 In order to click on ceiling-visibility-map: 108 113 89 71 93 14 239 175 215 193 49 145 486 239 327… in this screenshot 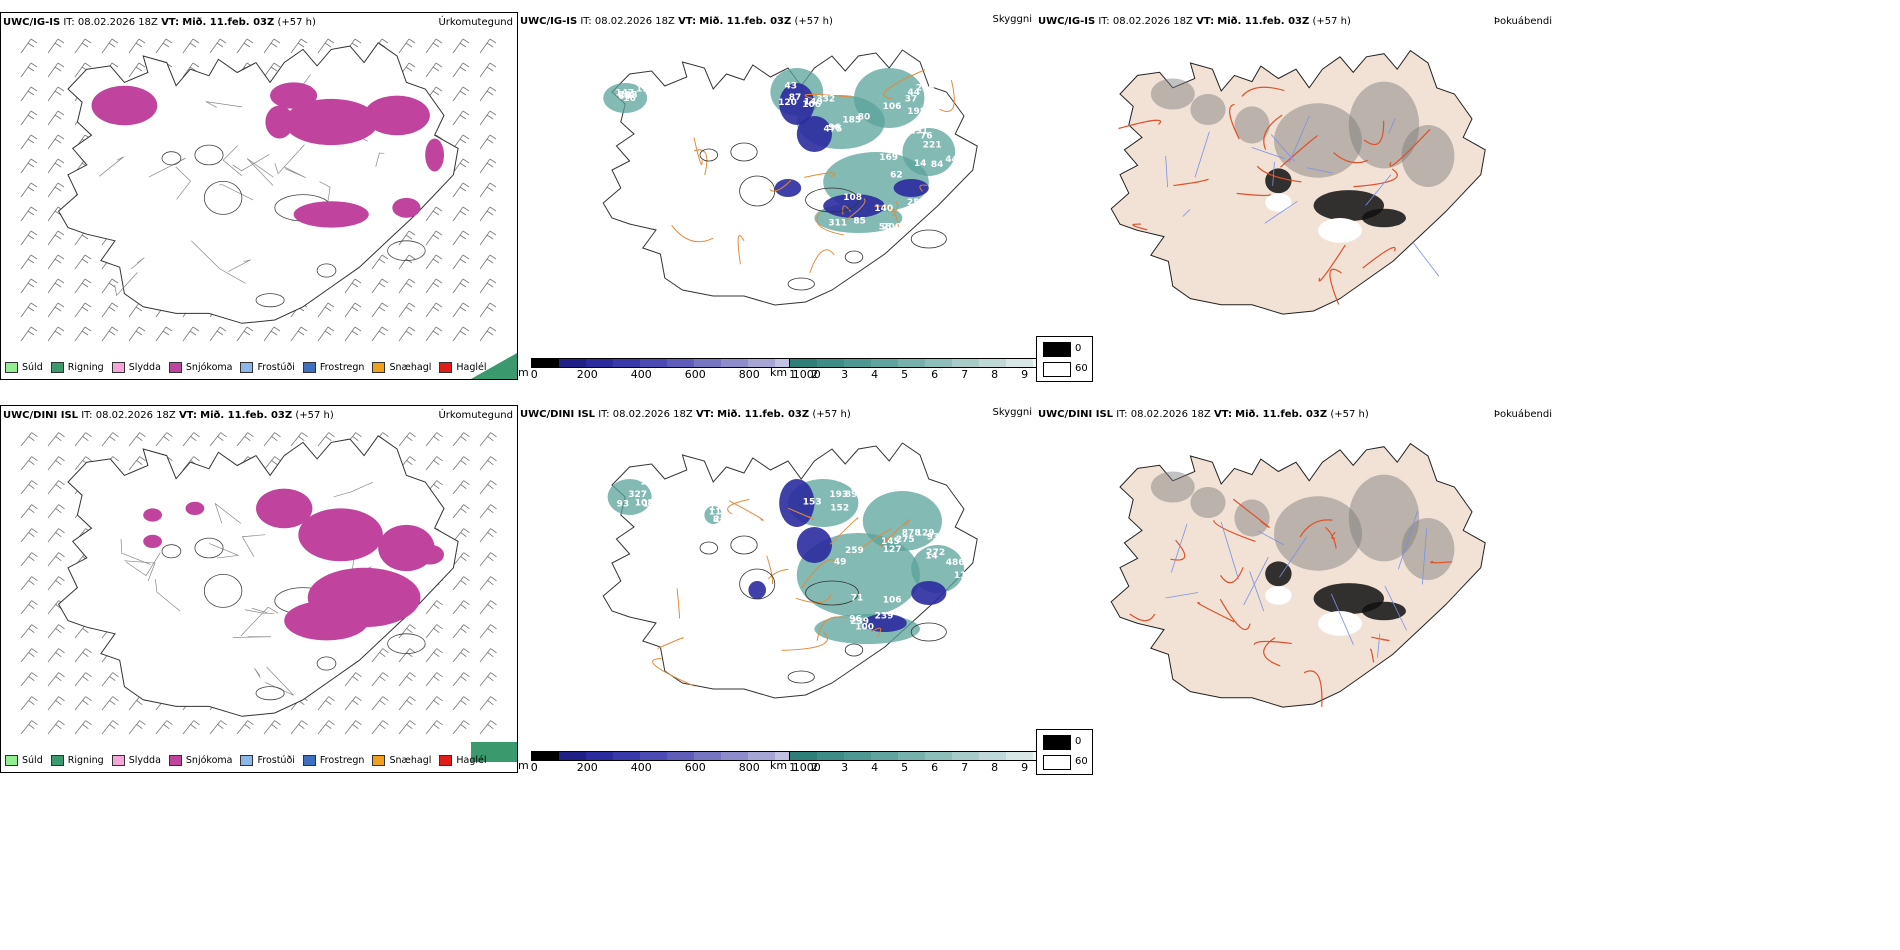, I will do `click(790, 570)`.